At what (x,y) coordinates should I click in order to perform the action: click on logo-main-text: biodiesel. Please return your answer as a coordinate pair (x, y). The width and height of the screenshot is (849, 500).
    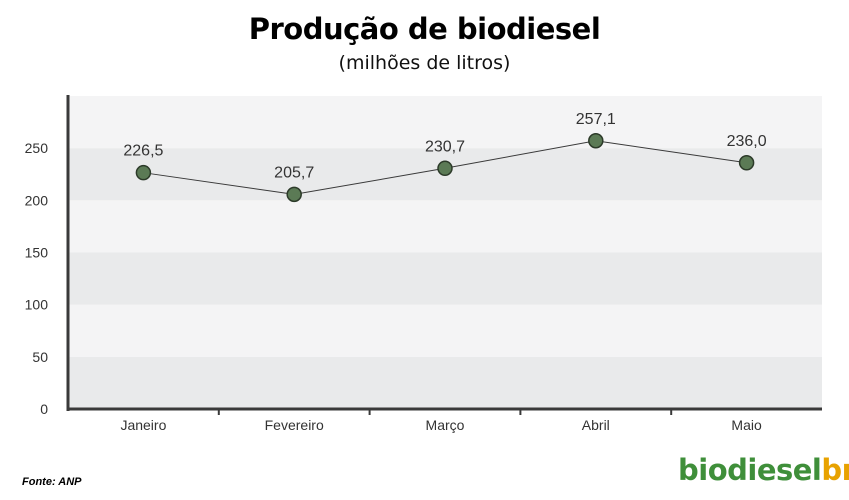
    Looking at the image, I should click on (750, 470).